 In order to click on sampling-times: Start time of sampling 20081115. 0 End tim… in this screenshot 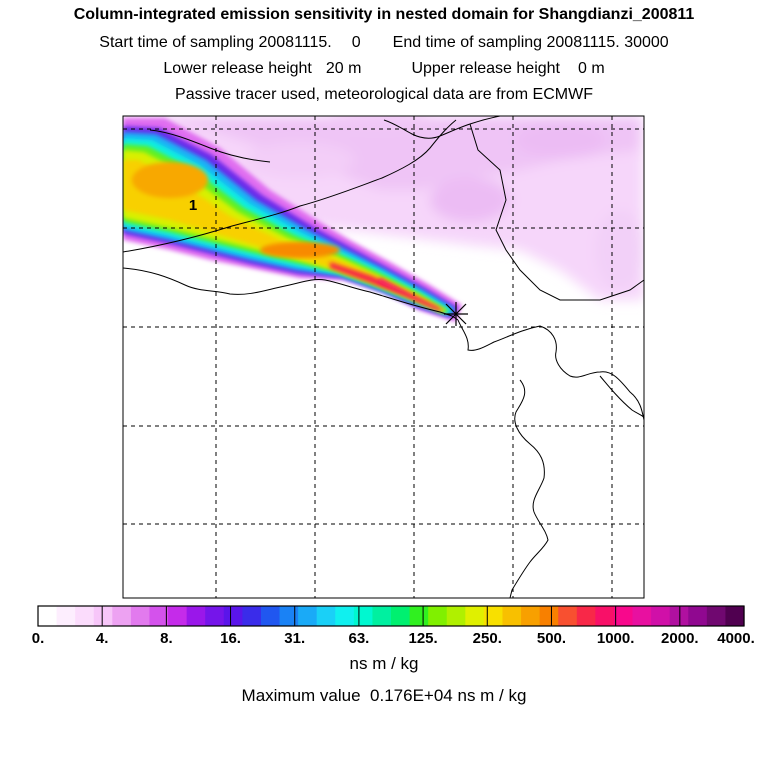, I will do `click(384, 43)`.